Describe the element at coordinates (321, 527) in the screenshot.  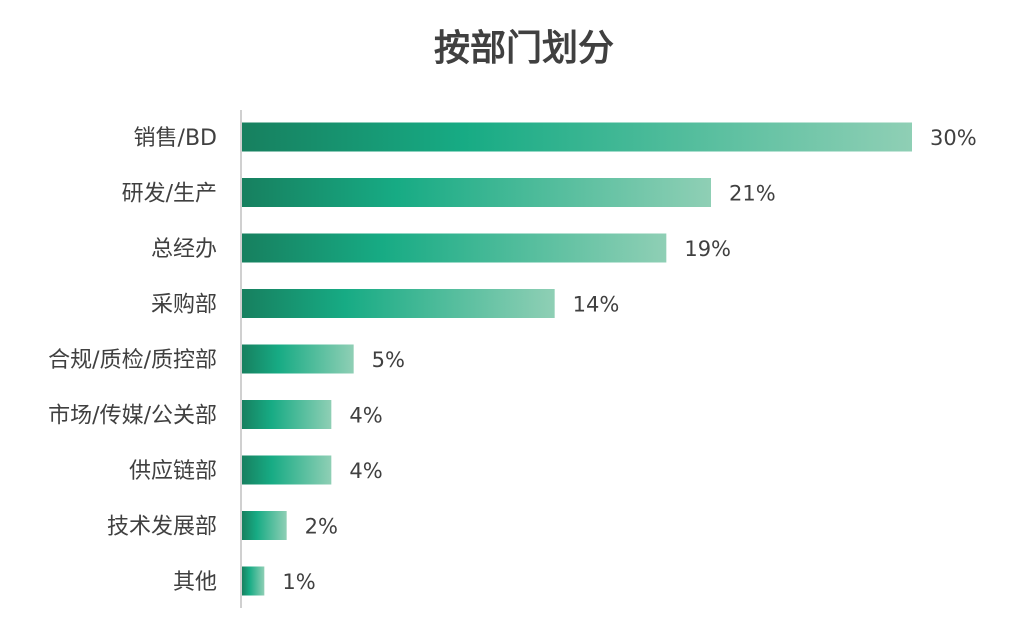
I see `value-label-7: 2%` at that location.